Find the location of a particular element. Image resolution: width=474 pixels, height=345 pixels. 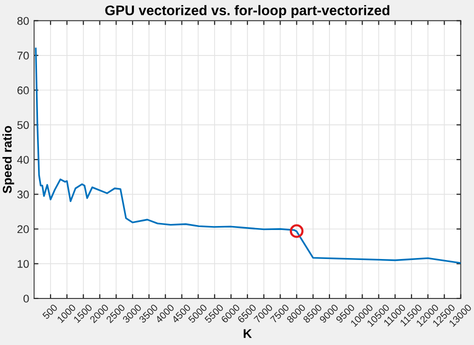

chart-title: GPU vectorized vs. for-loop part-vectorized is located at coordinates (247, 11).